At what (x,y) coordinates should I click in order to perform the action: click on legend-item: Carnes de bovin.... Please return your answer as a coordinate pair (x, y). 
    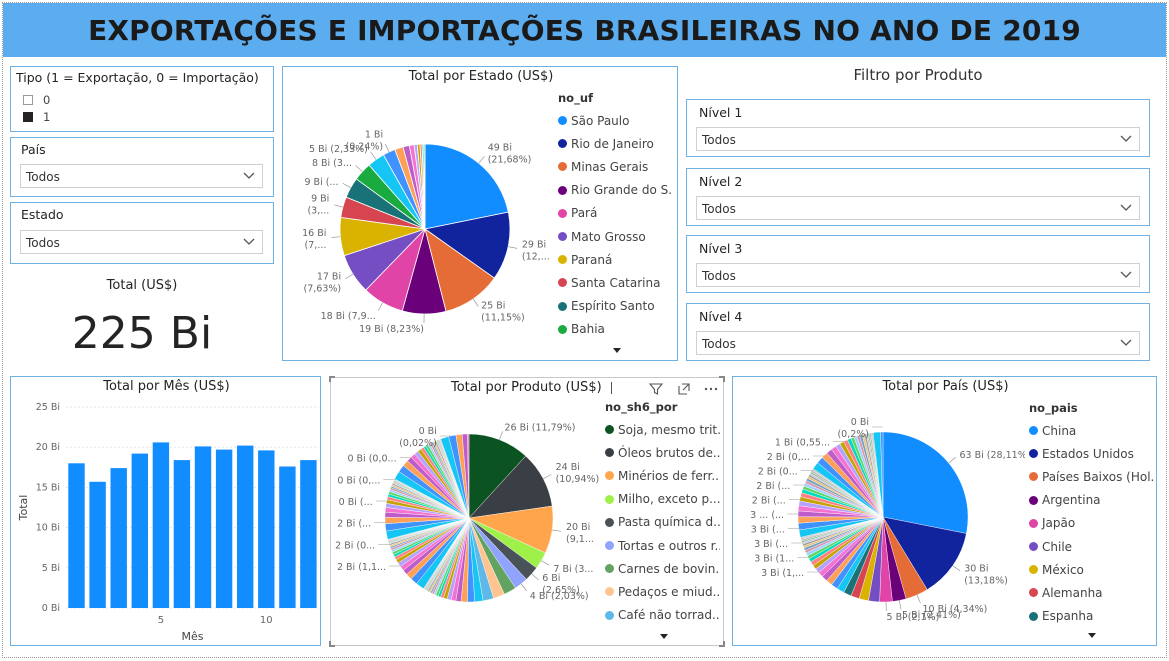
    Looking at the image, I should click on (662, 568).